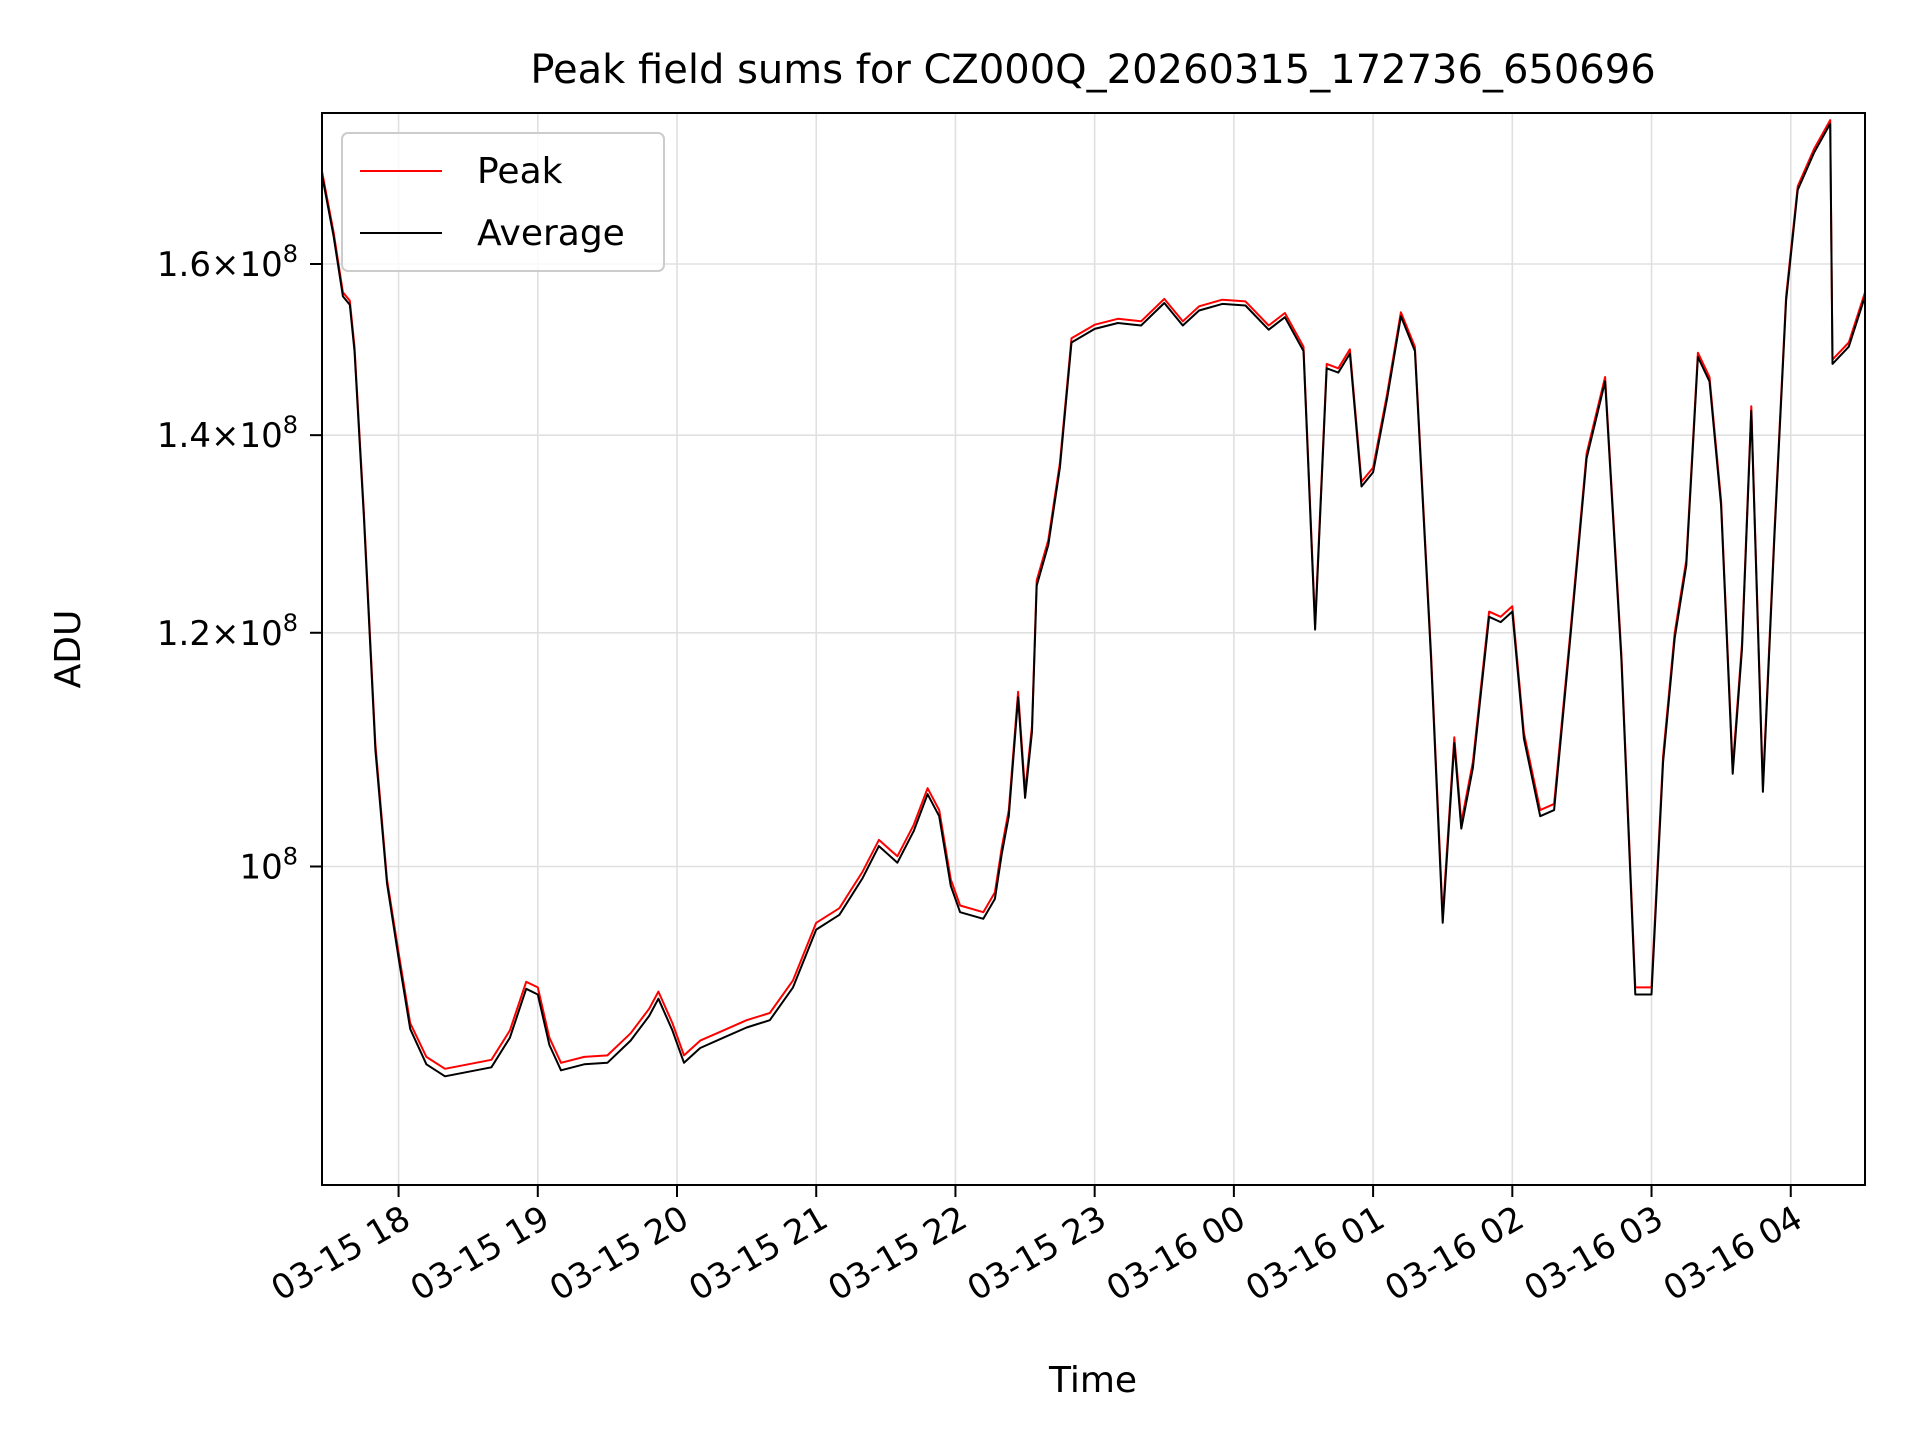 This screenshot has width=1920, height=1440. What do you see at coordinates (1092, 1380) in the screenshot?
I see `x-axis-label: Time` at bounding box center [1092, 1380].